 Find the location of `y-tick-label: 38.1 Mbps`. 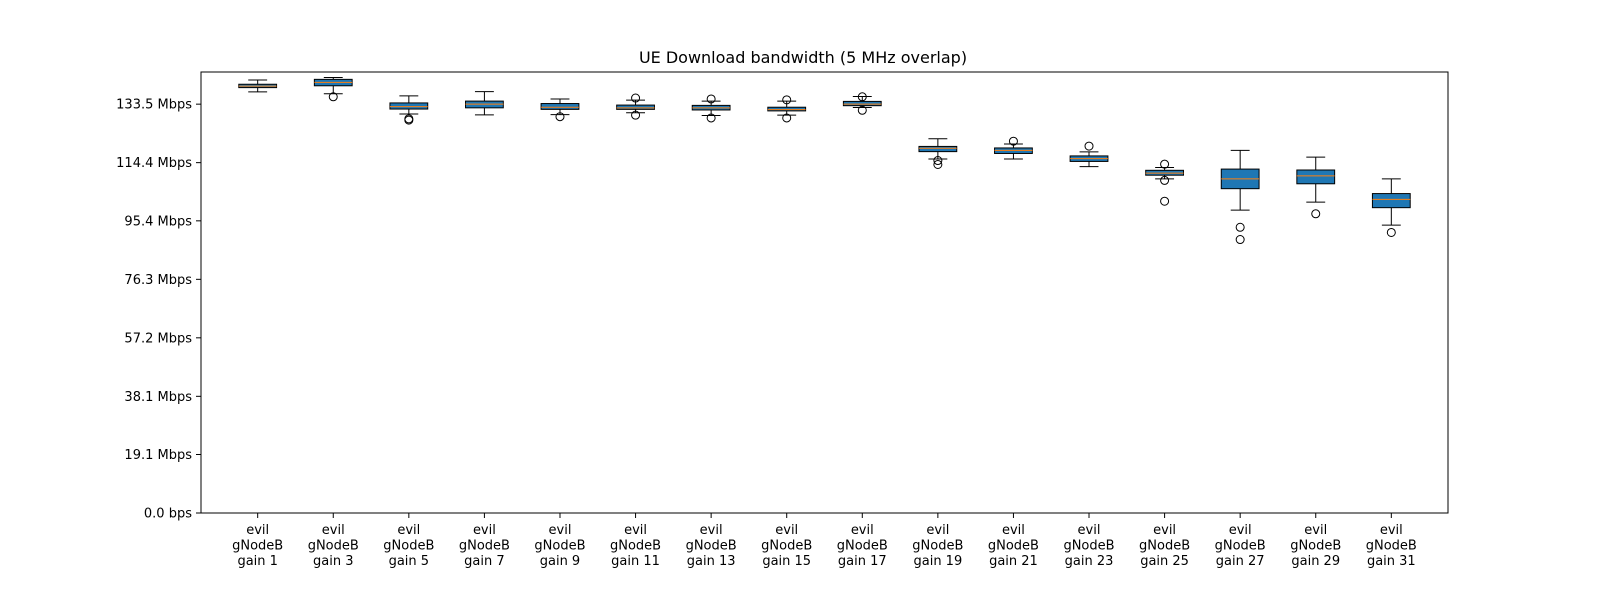

y-tick-label: 38.1 Mbps is located at coordinates (158, 397).